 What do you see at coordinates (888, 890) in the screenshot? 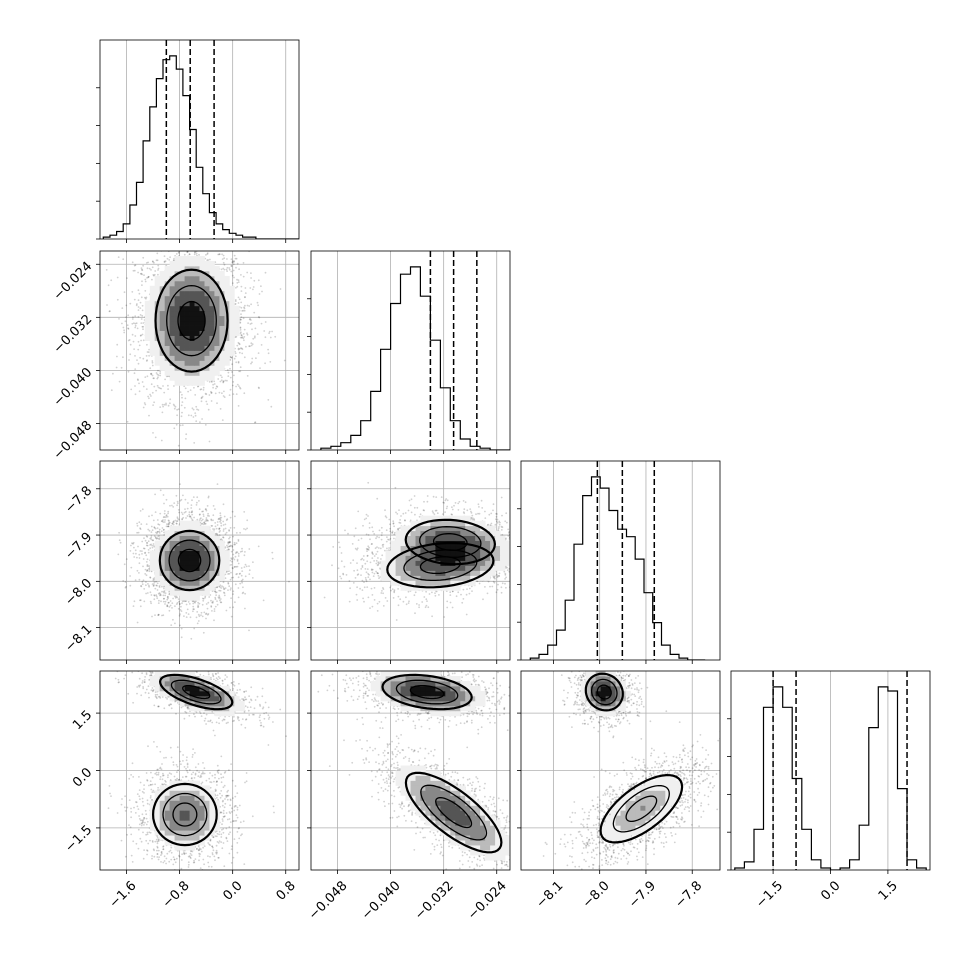
I see `x-tick-label-3-2: 1.5` at bounding box center [888, 890].